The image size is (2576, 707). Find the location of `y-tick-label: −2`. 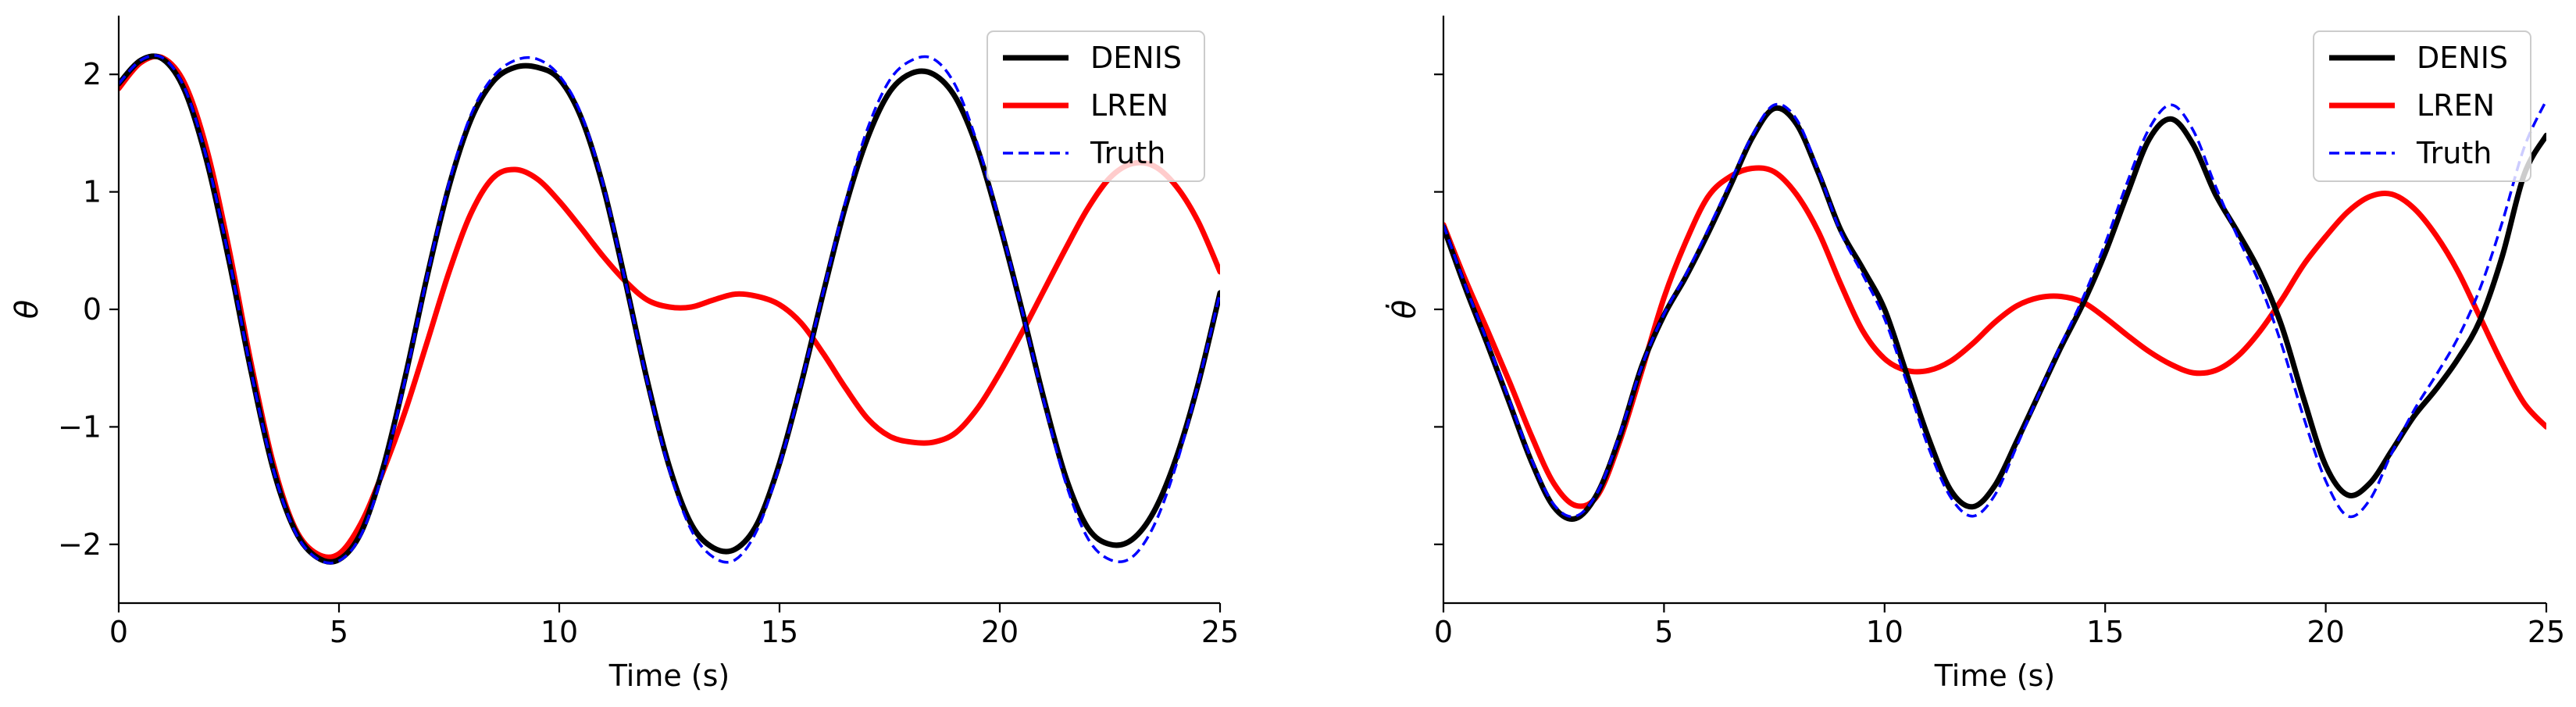

y-tick-label: −2 is located at coordinates (80, 544).